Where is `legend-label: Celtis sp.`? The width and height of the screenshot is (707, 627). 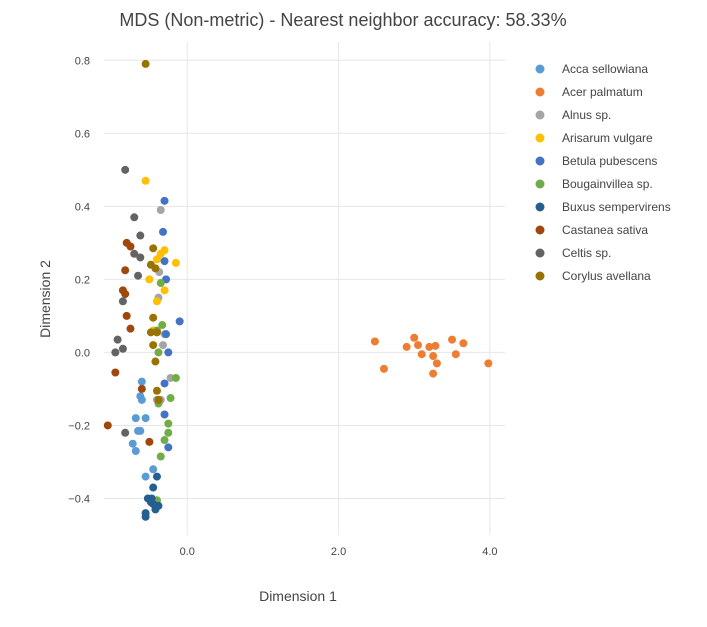 legend-label: Celtis sp. is located at coordinates (586, 253).